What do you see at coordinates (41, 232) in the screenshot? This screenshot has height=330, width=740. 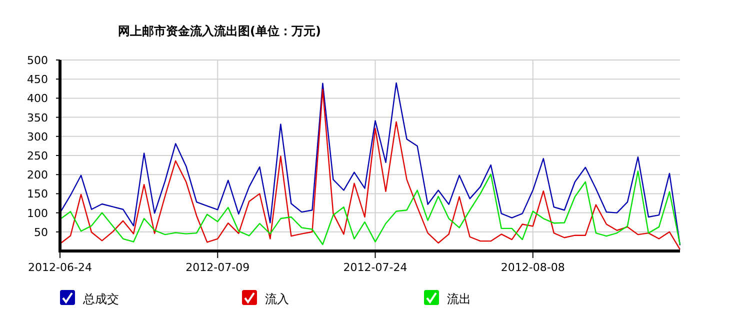 I see `y-tick-label: 50` at bounding box center [41, 232].